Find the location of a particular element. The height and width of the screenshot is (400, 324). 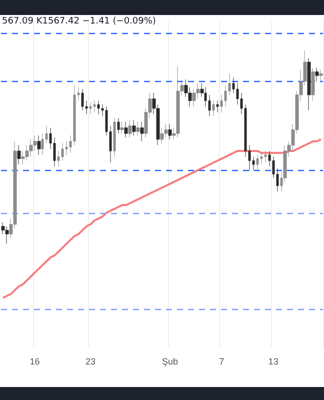

x-tick-label: 16 is located at coordinates (35, 361).